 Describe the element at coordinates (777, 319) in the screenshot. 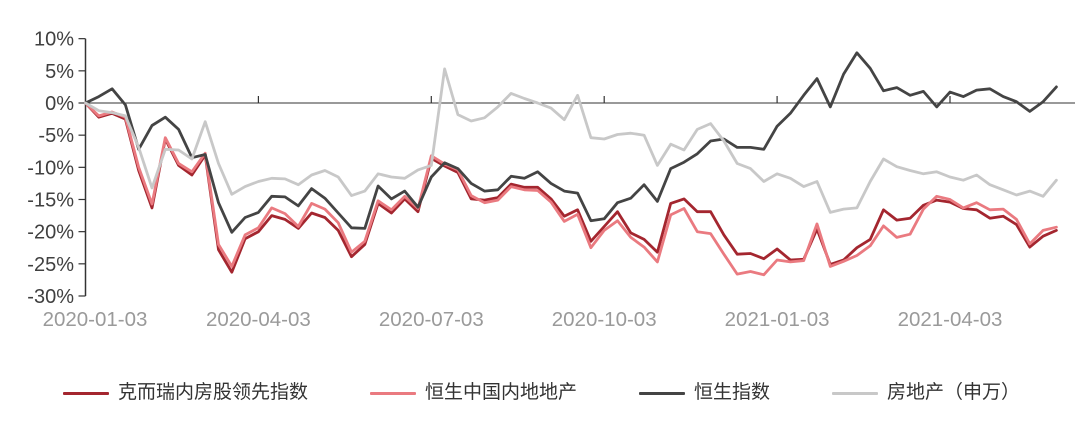

I see `svg-text: 2021-01-03` at that location.